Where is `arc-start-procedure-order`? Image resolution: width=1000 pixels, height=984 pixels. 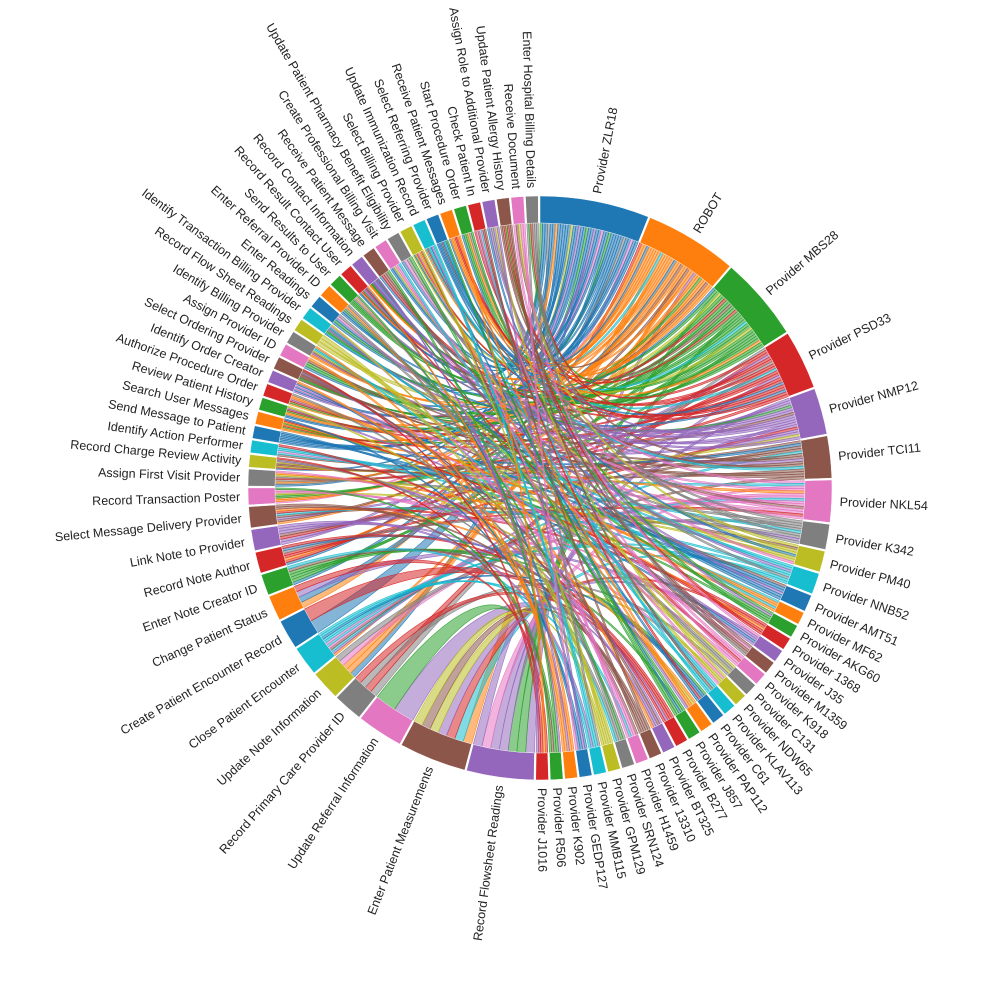
arc-start-procedure-order is located at coordinates (463, 220).